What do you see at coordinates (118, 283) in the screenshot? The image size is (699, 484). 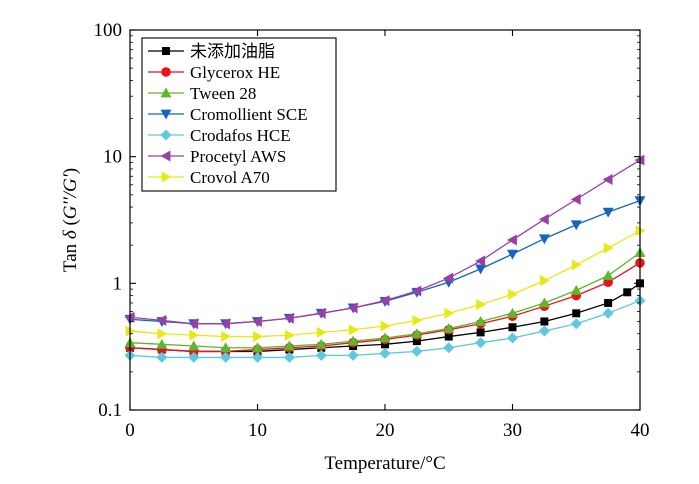 I see `y-tick-label: 1` at bounding box center [118, 283].